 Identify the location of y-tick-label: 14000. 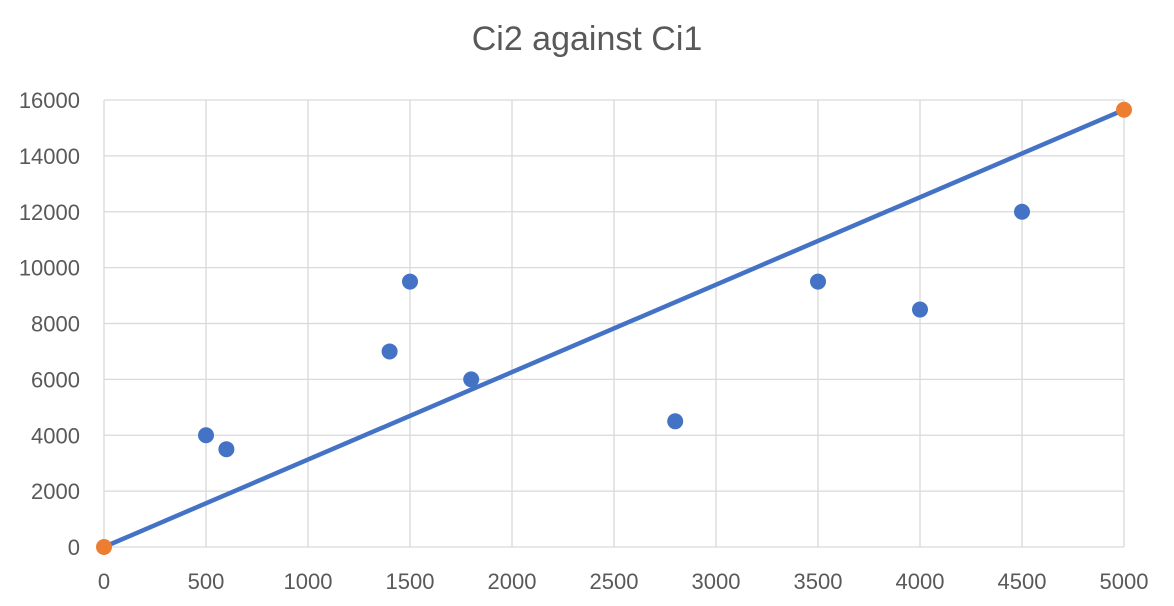
(49, 156).